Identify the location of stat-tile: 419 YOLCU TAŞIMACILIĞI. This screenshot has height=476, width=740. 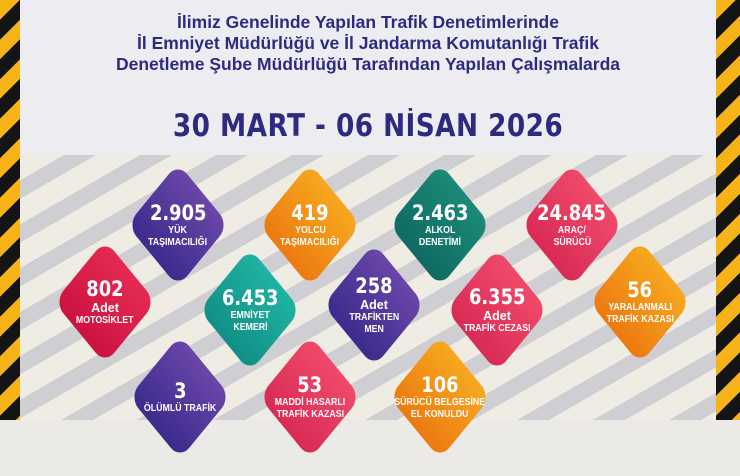
(310, 225).